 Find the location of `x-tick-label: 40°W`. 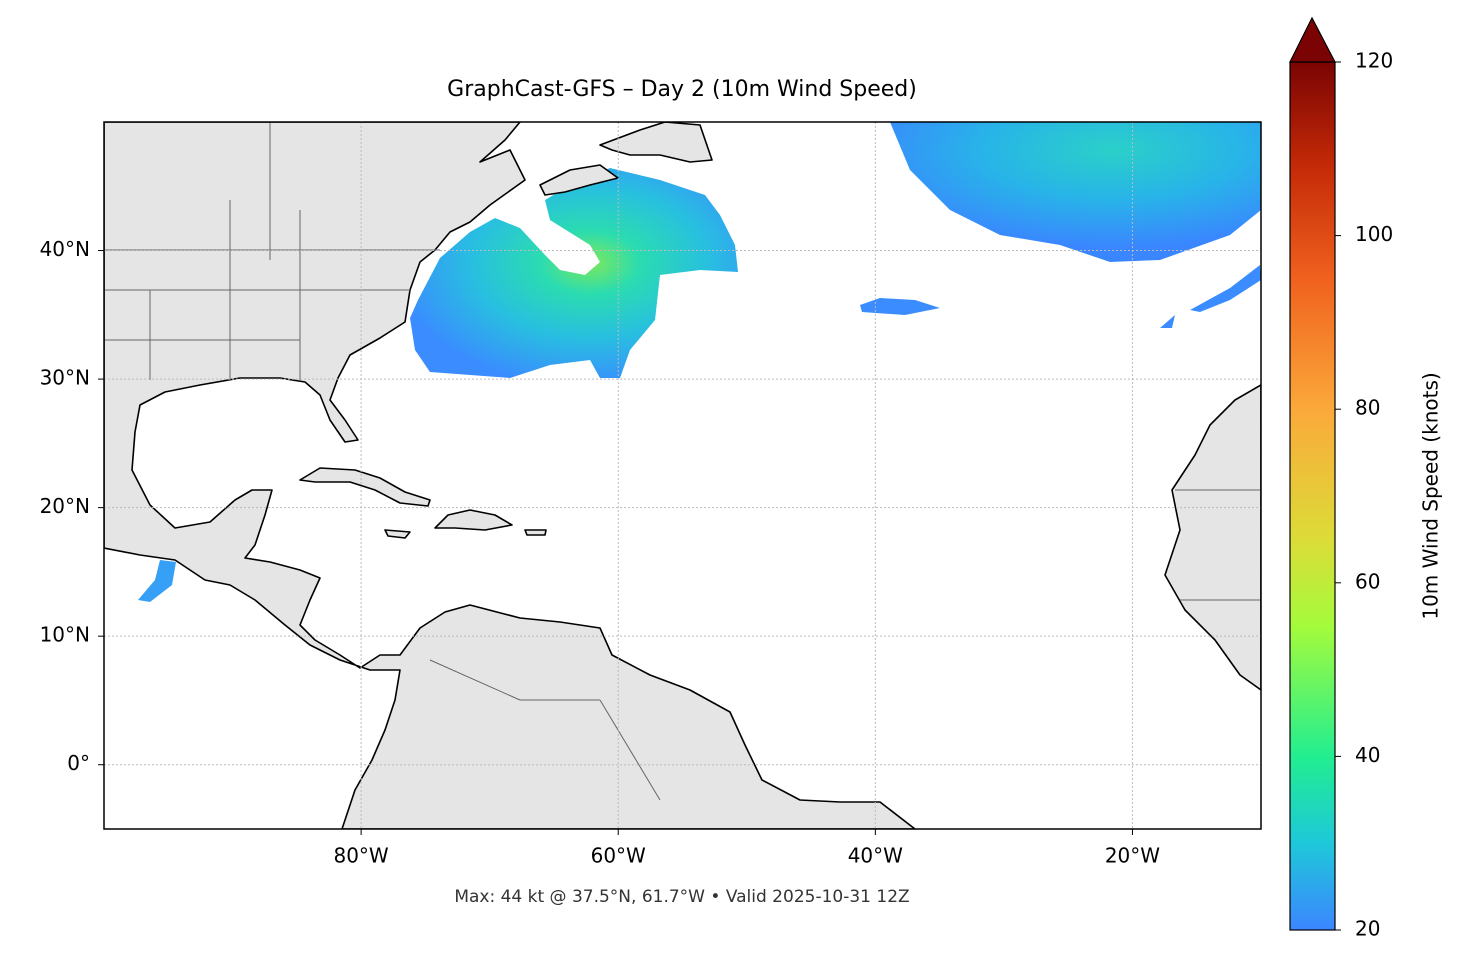

x-tick-label: 40°W is located at coordinates (875, 856).